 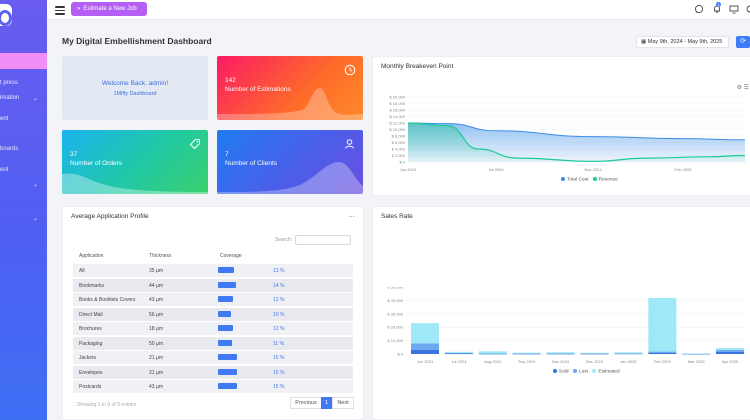 I want to click on top-bar: » Estimate a New Job 1, so click(x=398, y=10).